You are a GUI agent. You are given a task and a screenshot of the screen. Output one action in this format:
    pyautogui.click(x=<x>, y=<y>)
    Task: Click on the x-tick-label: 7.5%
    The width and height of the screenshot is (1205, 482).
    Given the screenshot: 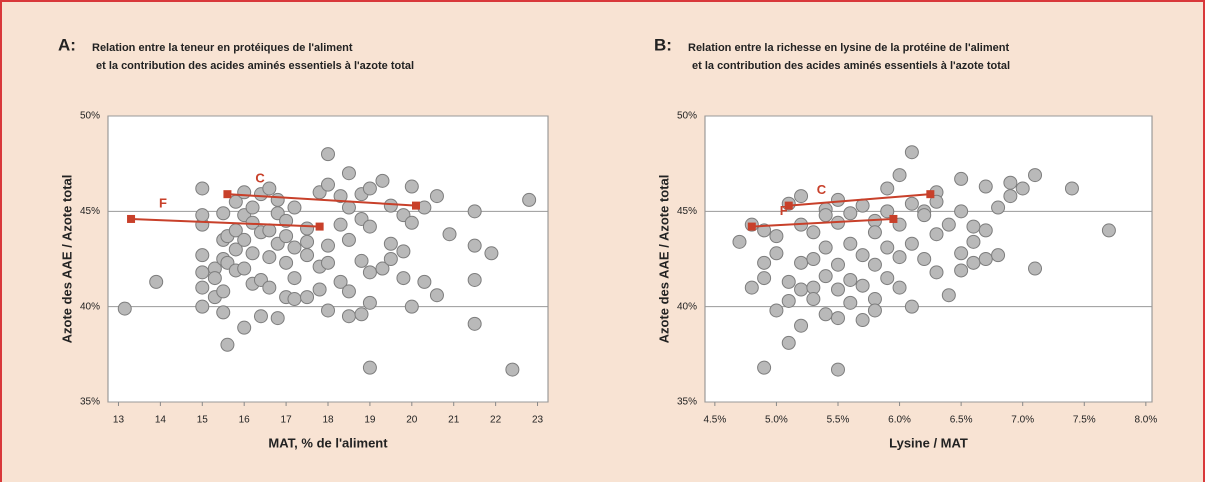 What is the action you would take?
    pyautogui.click(x=1084, y=420)
    